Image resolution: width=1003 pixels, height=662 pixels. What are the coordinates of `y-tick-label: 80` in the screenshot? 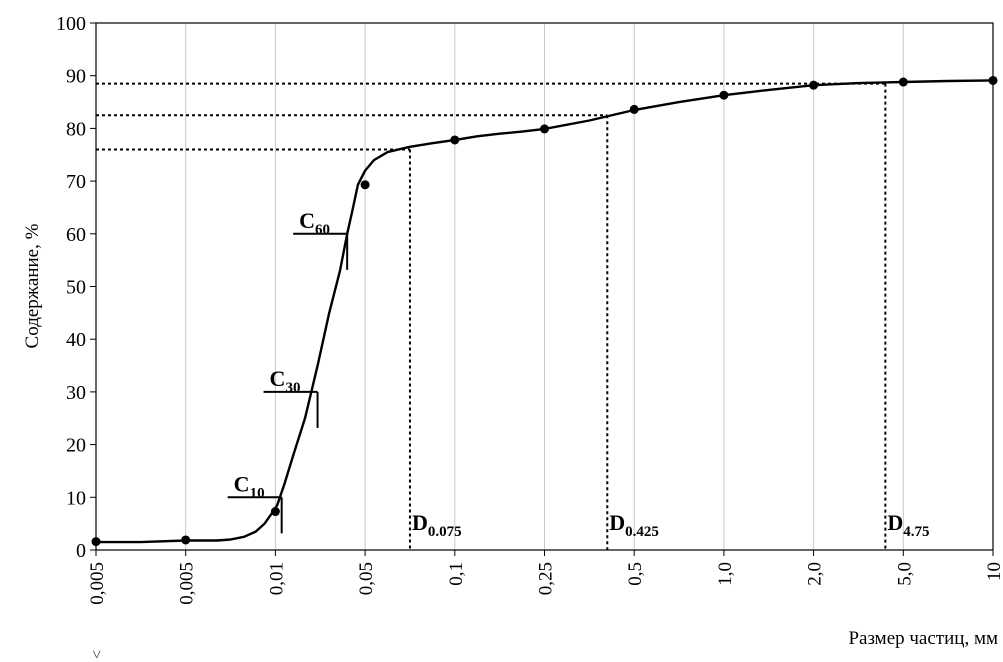 It's located at (76, 129).